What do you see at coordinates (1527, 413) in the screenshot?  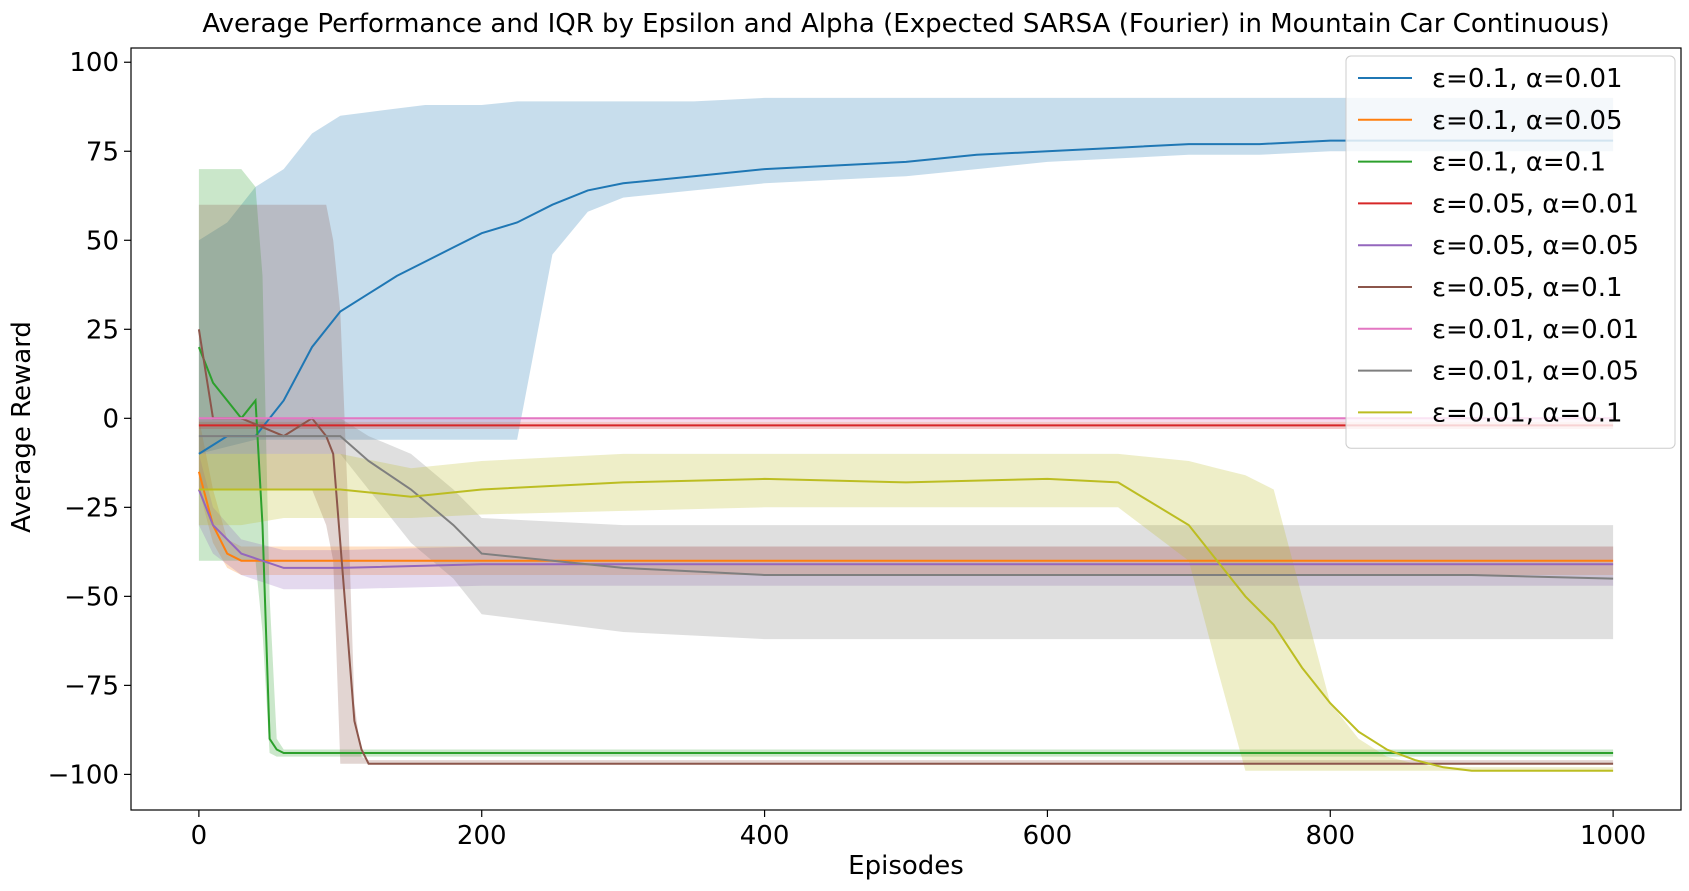 I see `legend-label: ε=0.01, α=0.1` at bounding box center [1527, 413].